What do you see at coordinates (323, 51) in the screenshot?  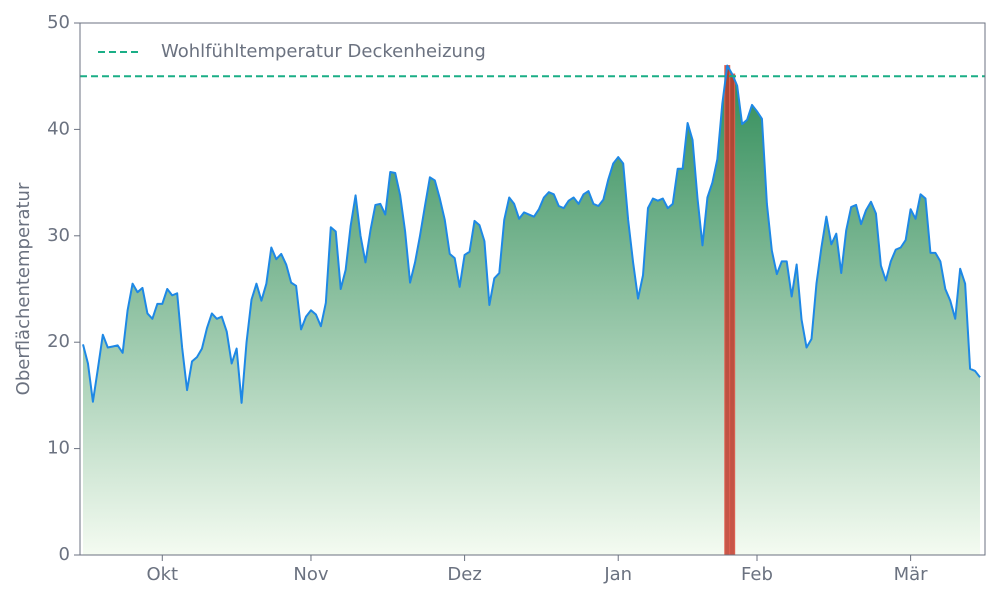 I see `legend-label: Wohlfühltemperatur Deckenheizung` at bounding box center [323, 51].